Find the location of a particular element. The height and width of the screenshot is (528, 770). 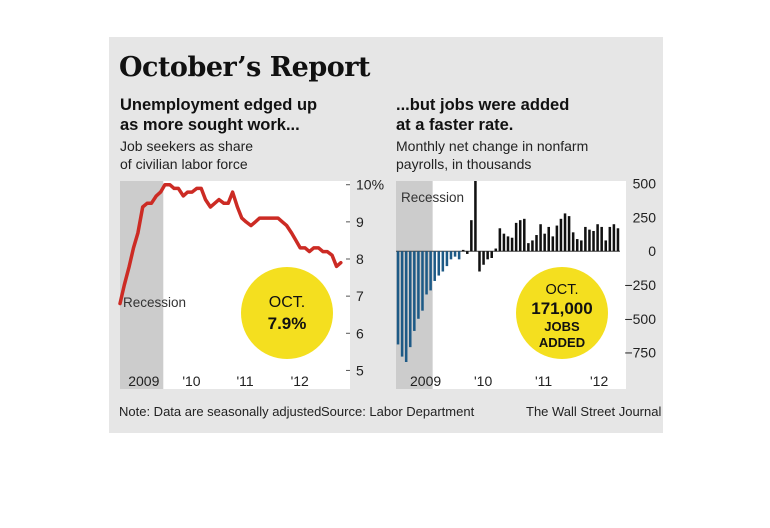

right-callout-bubble is located at coordinates (562, 313).